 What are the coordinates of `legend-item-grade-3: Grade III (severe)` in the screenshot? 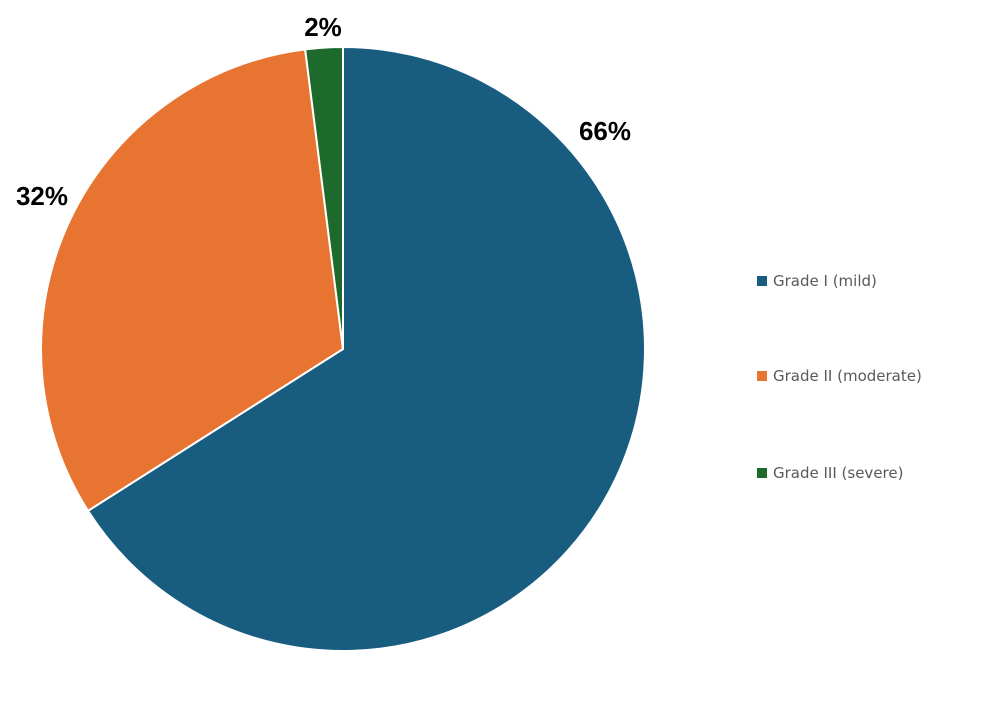 It's located at (830, 473).